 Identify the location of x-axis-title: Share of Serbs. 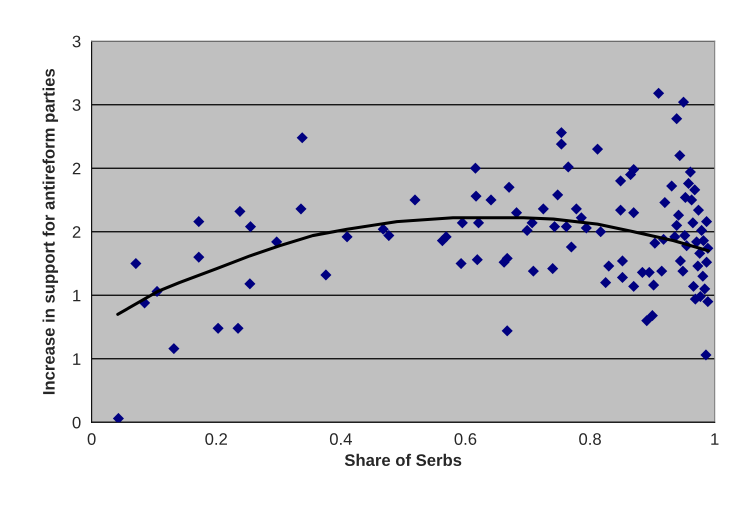
(403, 460).